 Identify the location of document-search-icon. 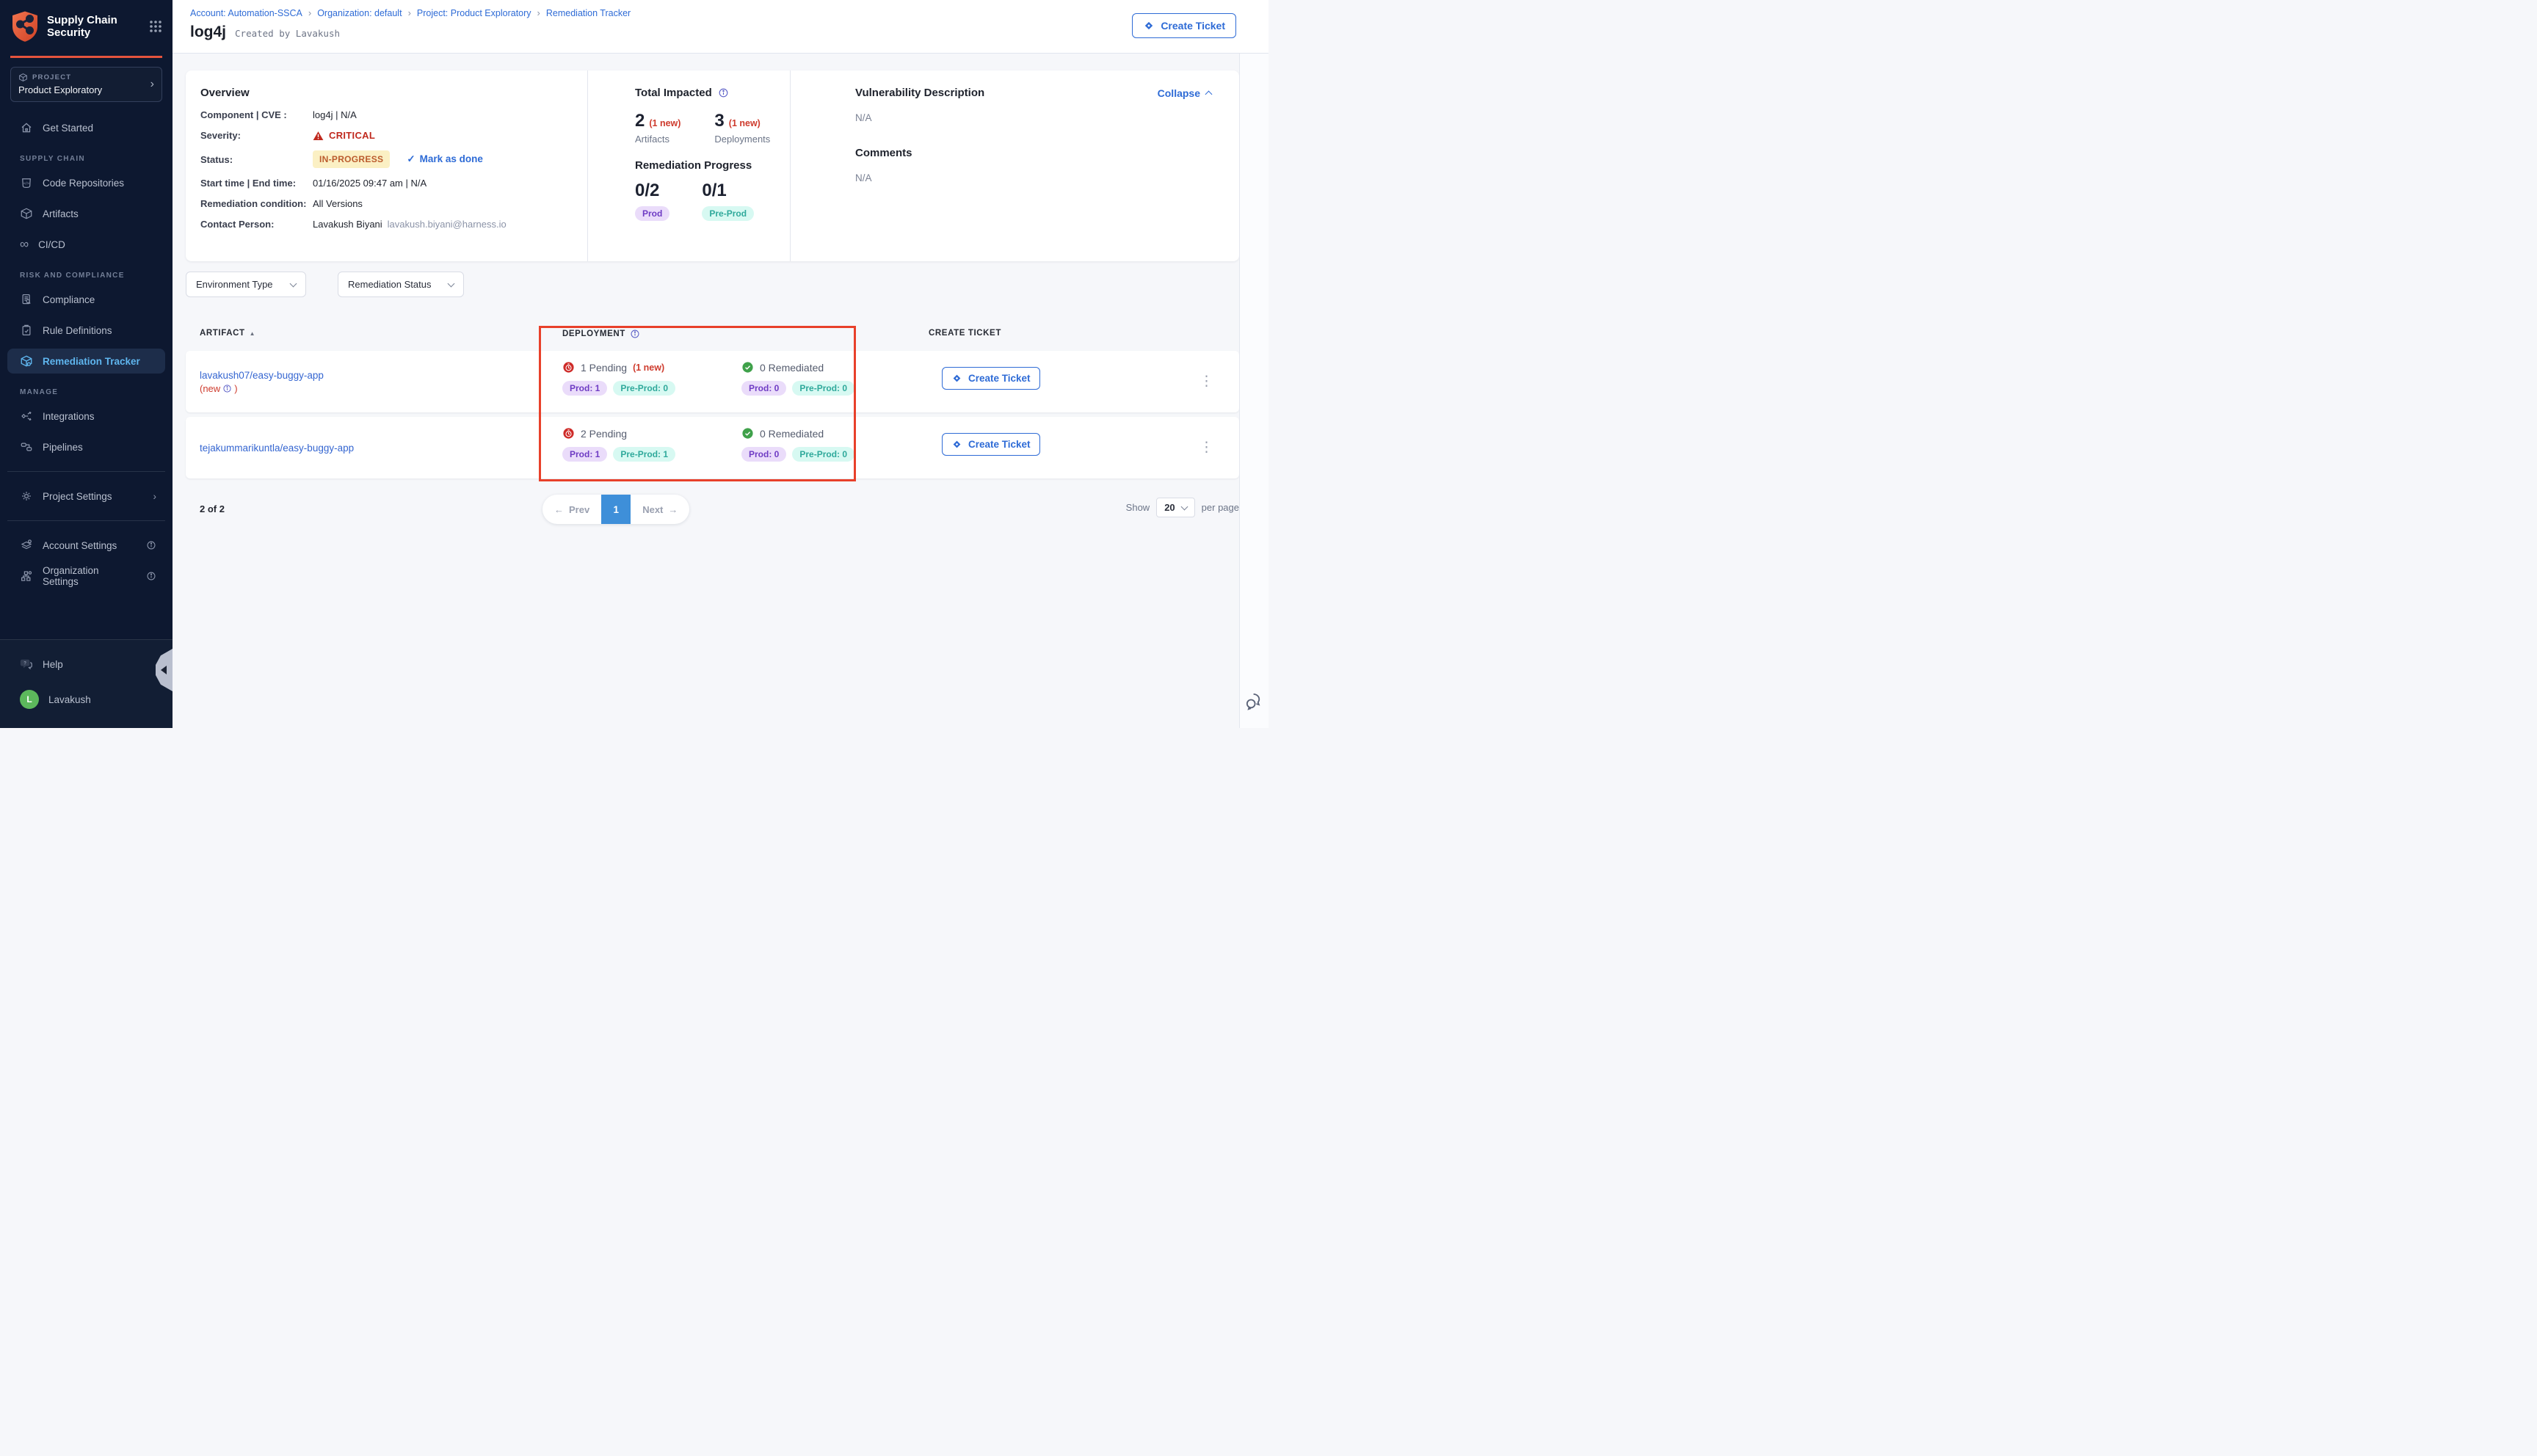
(26, 299).